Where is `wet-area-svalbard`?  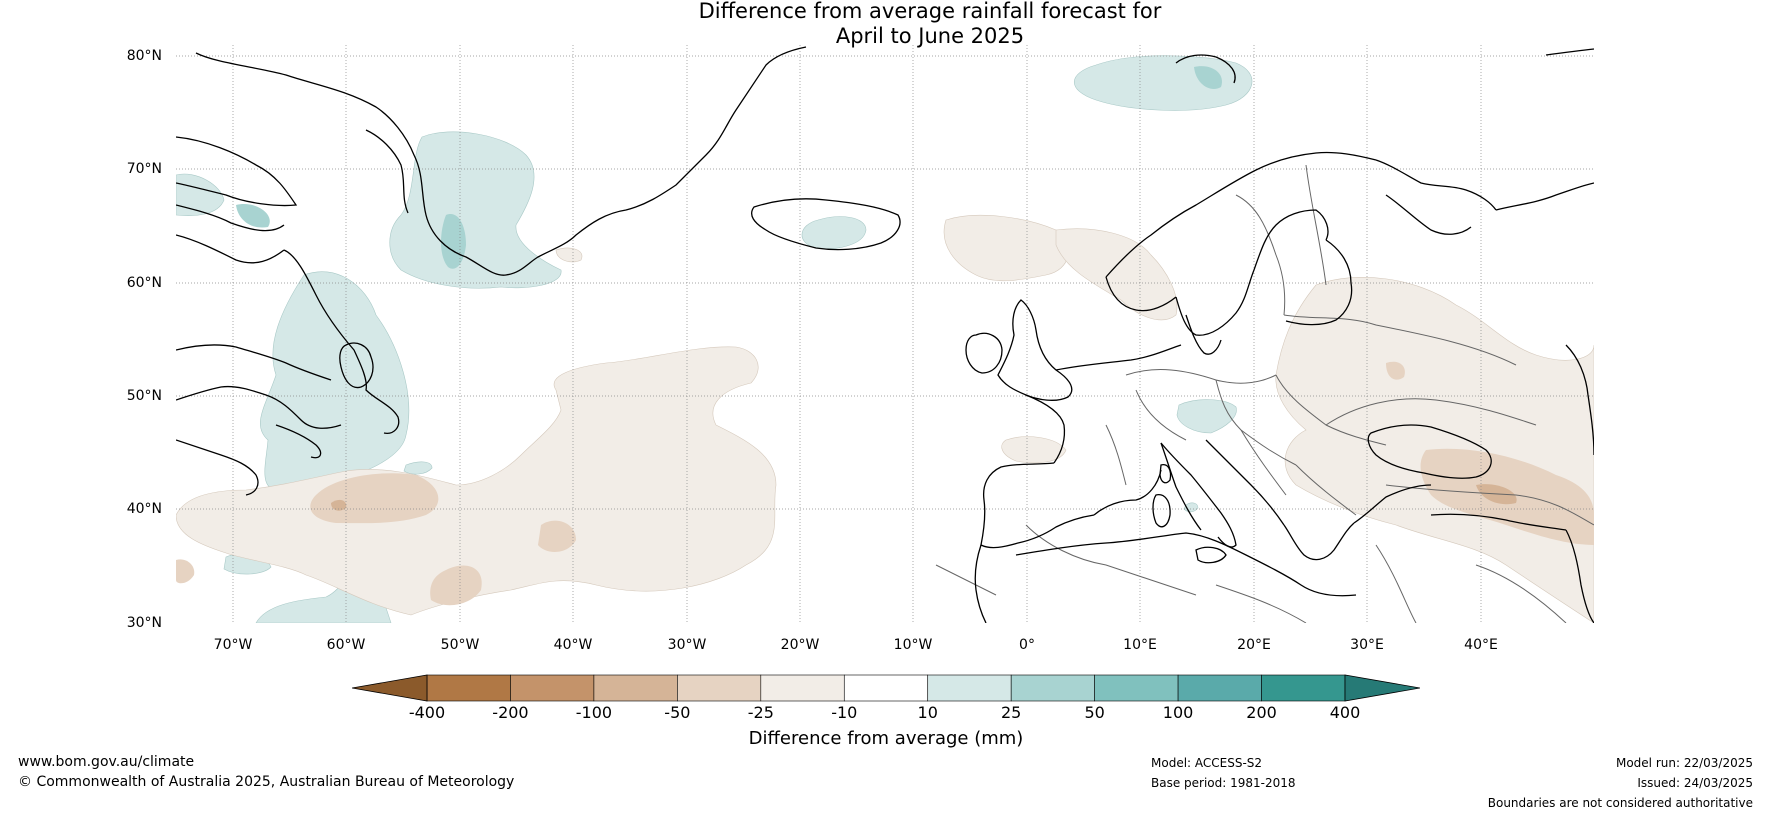
wet-area-svalbard is located at coordinates (1163, 83).